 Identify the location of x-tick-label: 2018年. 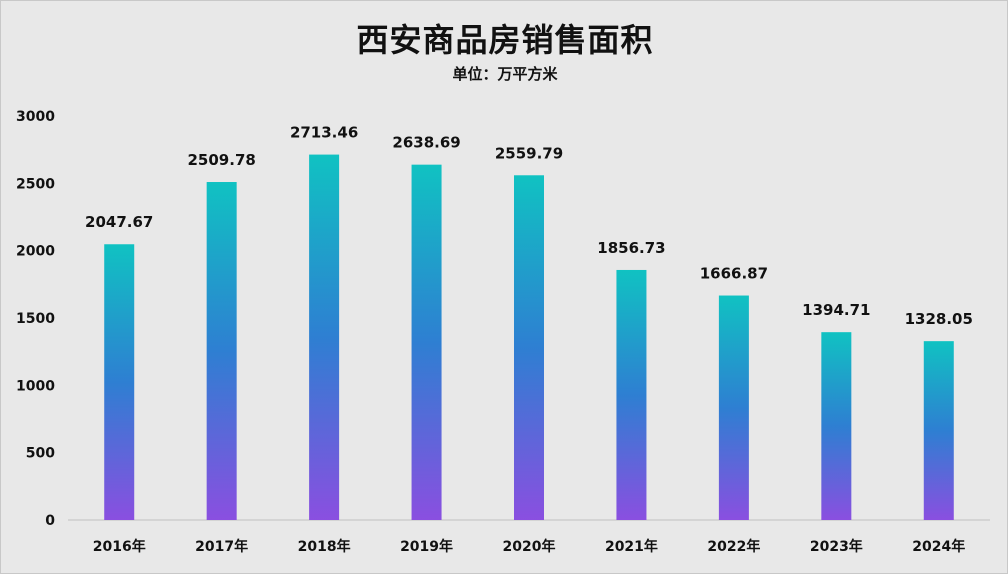
(324, 546).